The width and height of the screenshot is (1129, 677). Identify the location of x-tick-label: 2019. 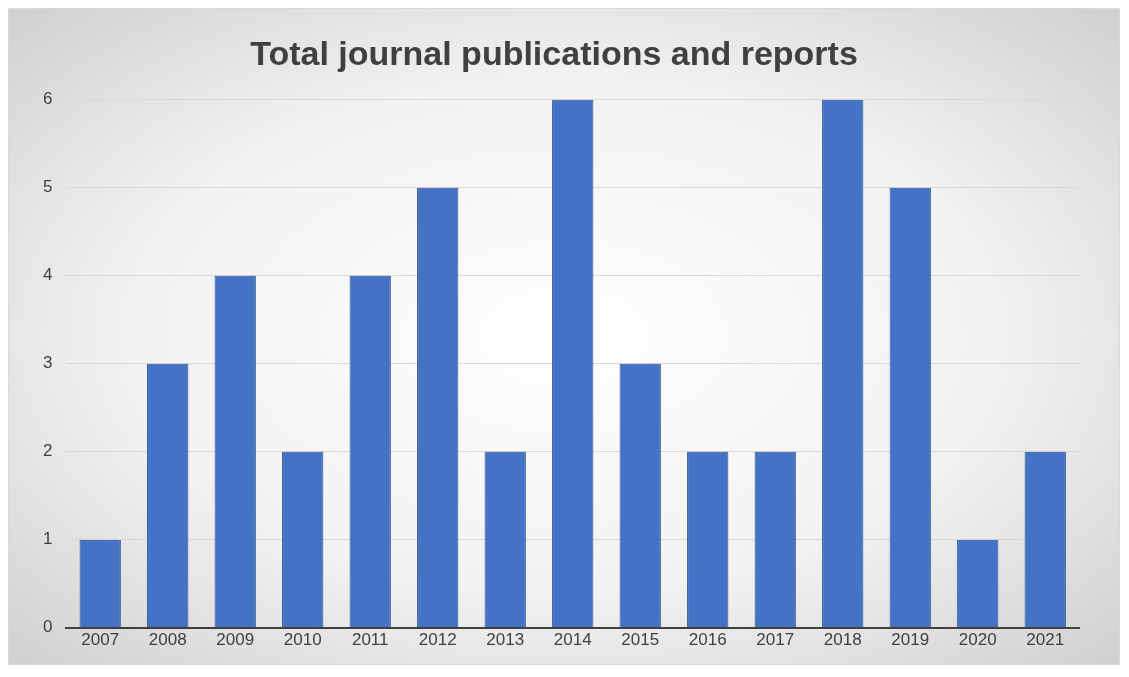
(910, 640).